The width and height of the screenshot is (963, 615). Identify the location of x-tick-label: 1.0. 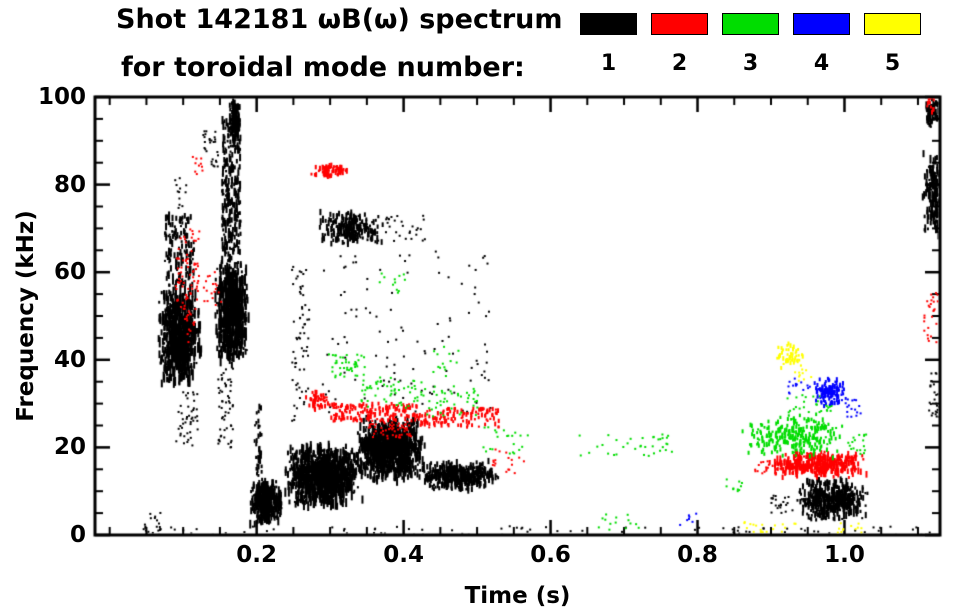
(844, 555).